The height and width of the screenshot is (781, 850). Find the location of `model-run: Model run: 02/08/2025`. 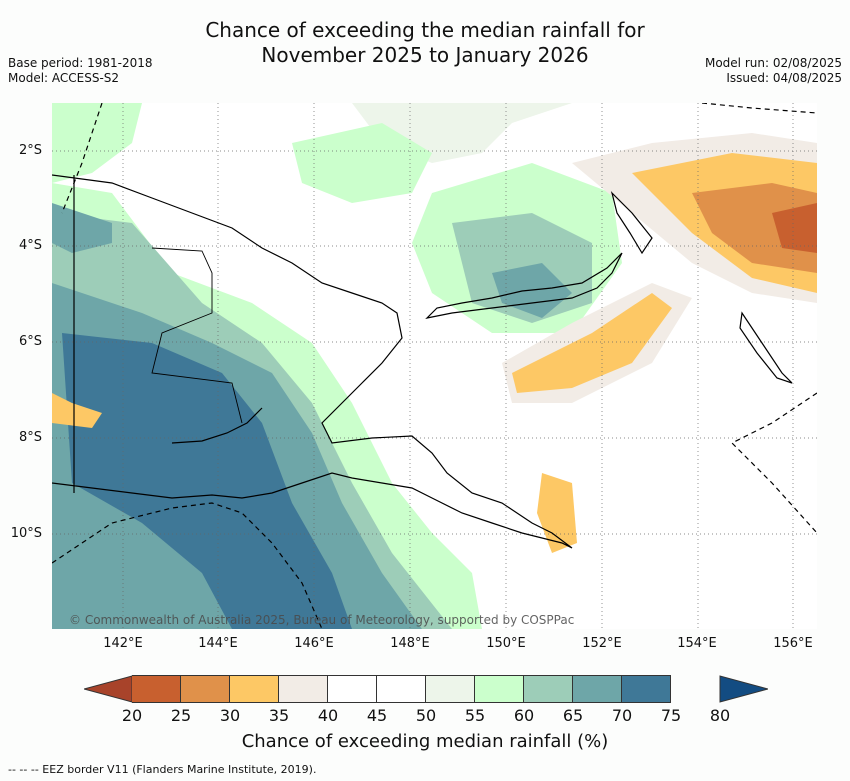

model-run: Model run: 02/08/2025 is located at coordinates (773, 63).